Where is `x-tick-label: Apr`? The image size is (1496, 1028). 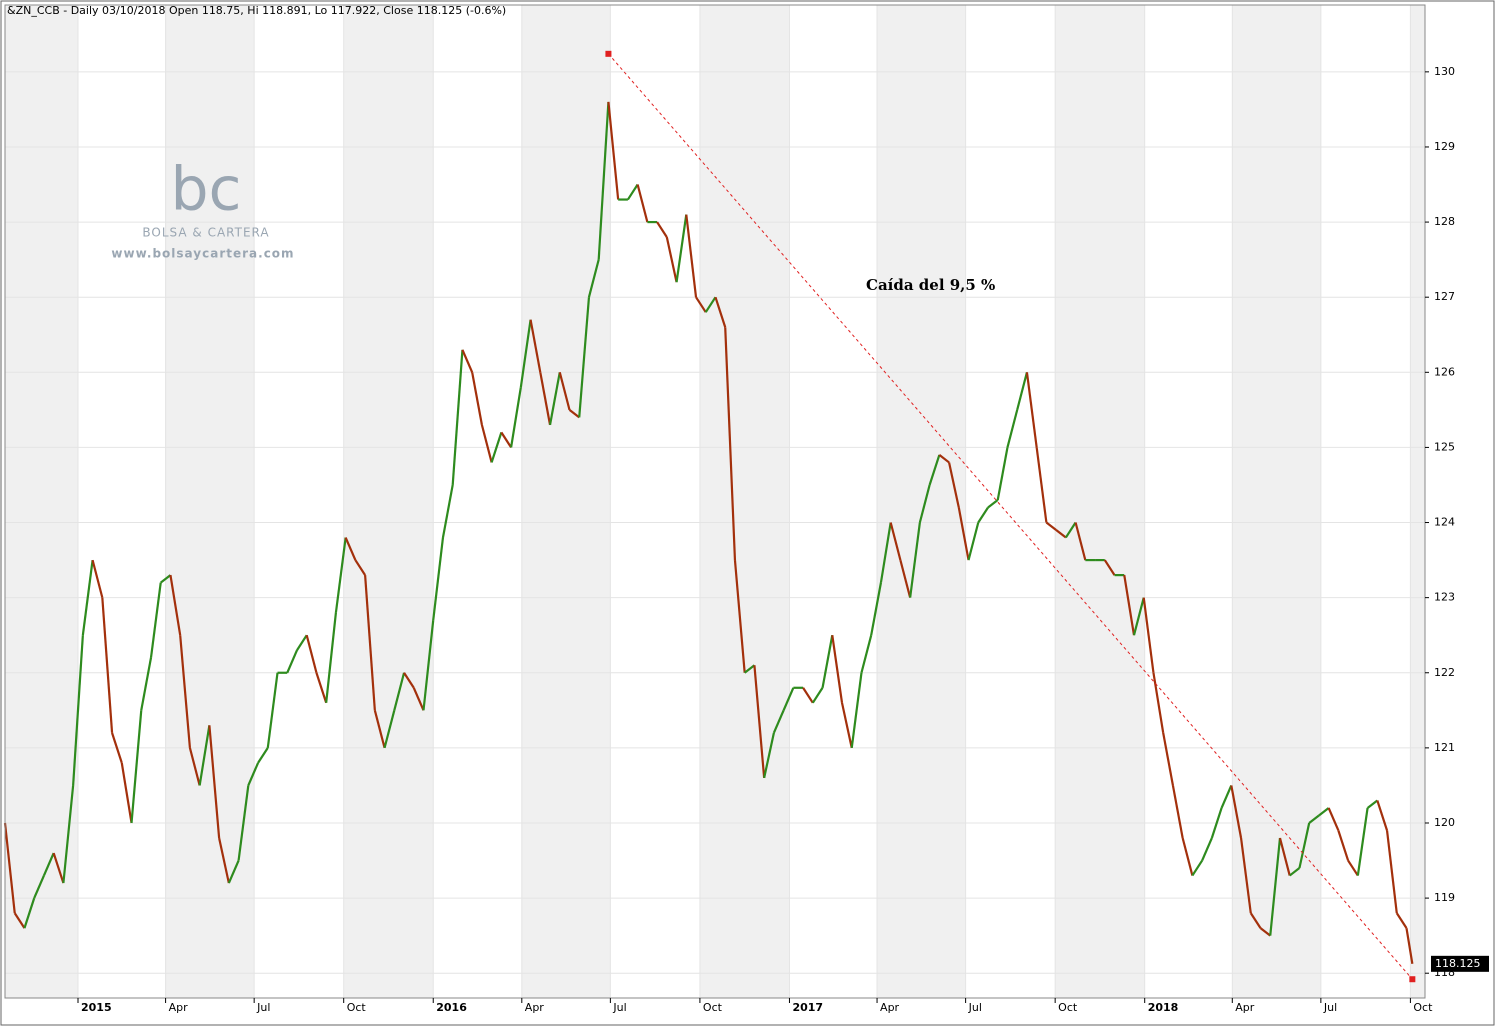
x-tick-label: Apr is located at coordinates (535, 1007).